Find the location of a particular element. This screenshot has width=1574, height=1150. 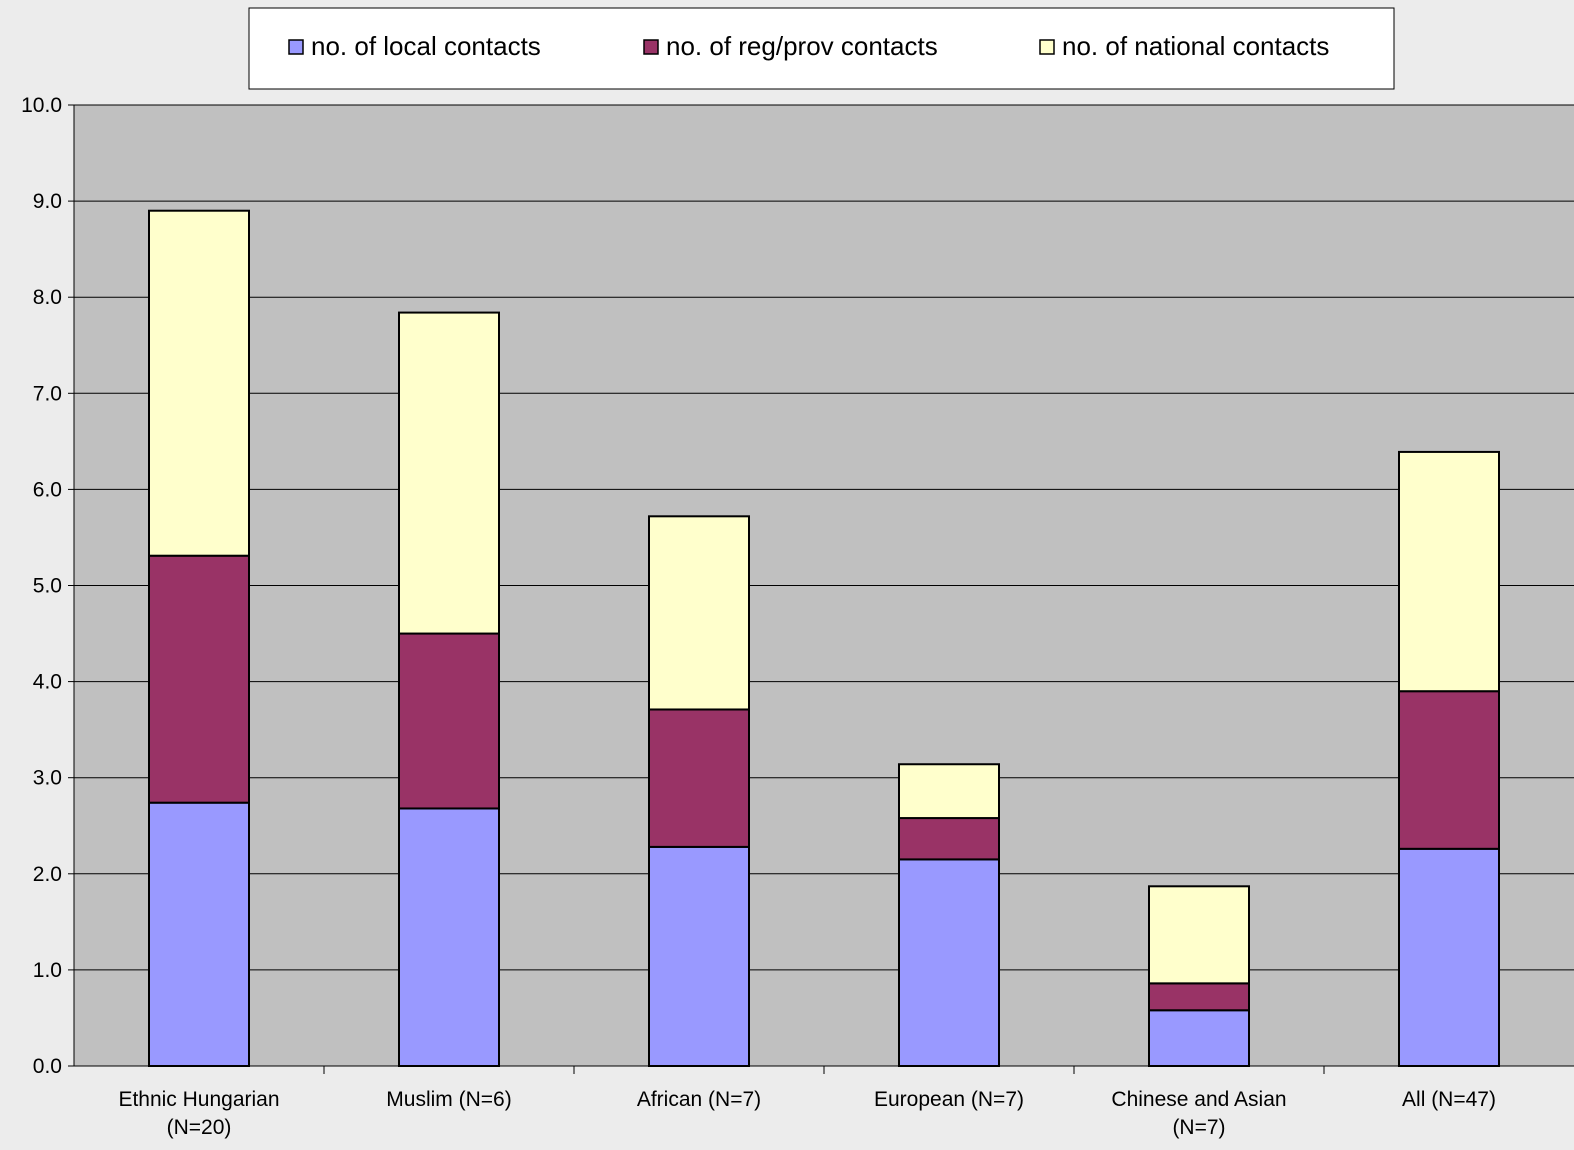

y-tick-label: 0.0 is located at coordinates (47, 1066).